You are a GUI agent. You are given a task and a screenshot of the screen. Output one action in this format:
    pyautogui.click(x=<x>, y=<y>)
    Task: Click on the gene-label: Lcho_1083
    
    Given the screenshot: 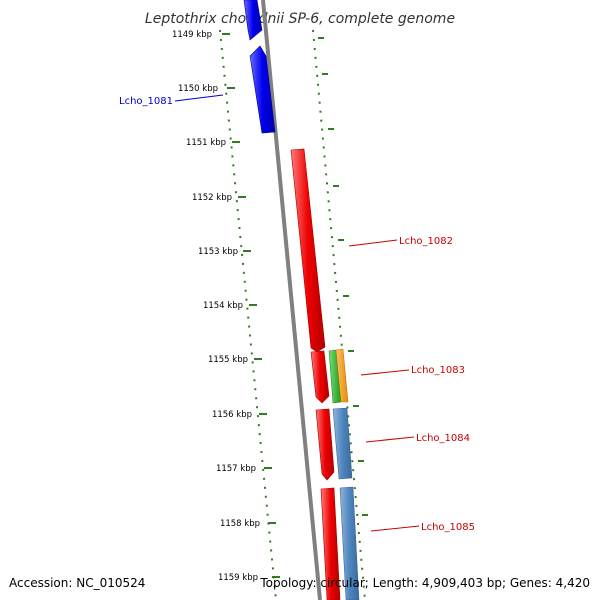 What is the action you would take?
    pyautogui.click(x=438, y=370)
    